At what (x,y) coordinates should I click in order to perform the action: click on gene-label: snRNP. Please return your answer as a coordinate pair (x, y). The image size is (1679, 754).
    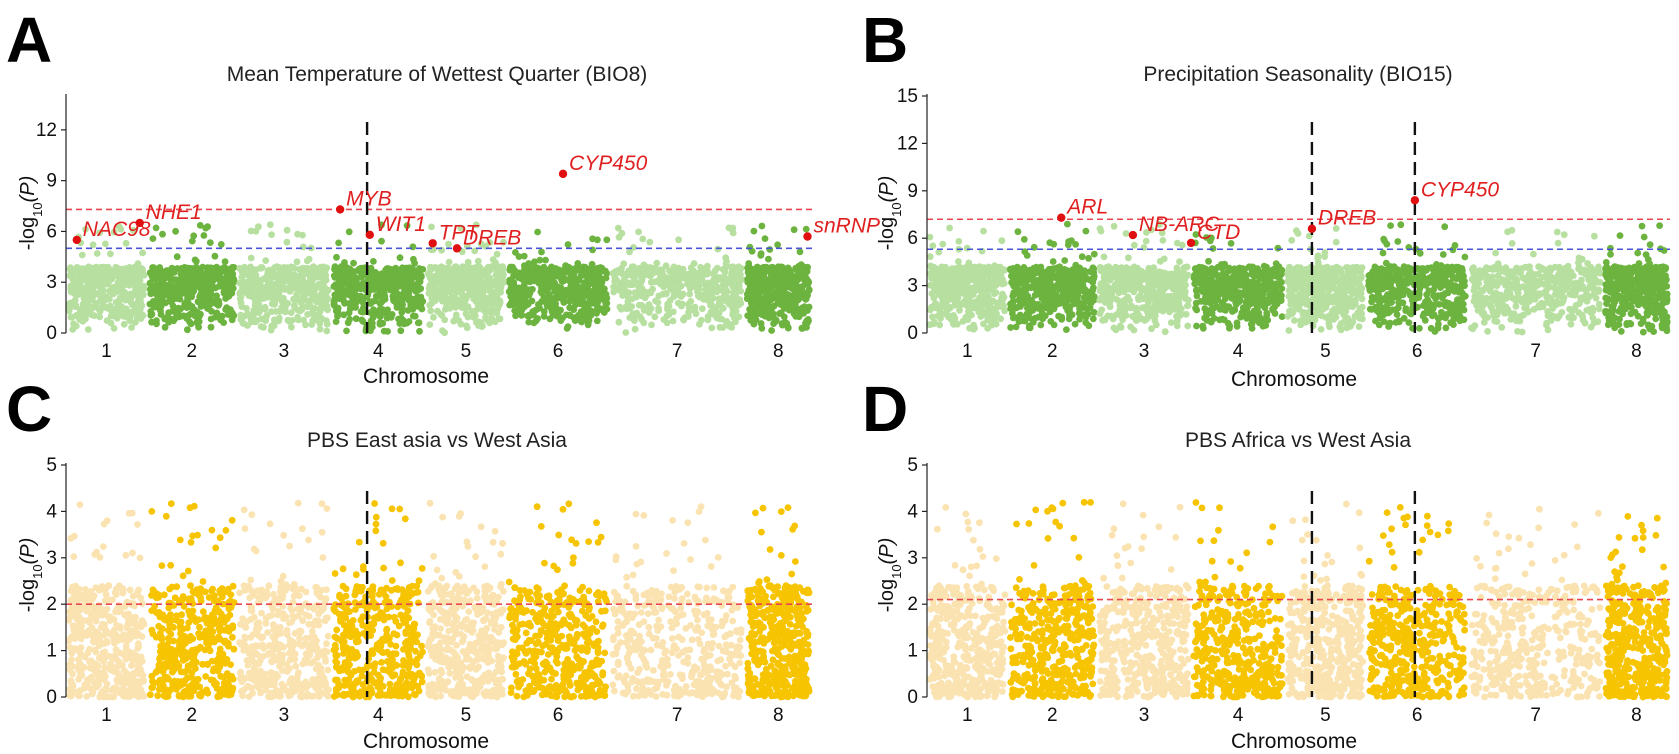
    Looking at the image, I should click on (847, 226).